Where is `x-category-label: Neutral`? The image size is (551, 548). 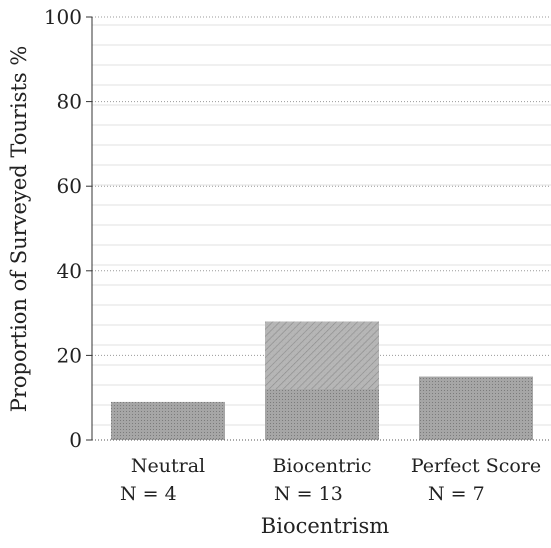 x-category-label: Neutral is located at coordinates (168, 466).